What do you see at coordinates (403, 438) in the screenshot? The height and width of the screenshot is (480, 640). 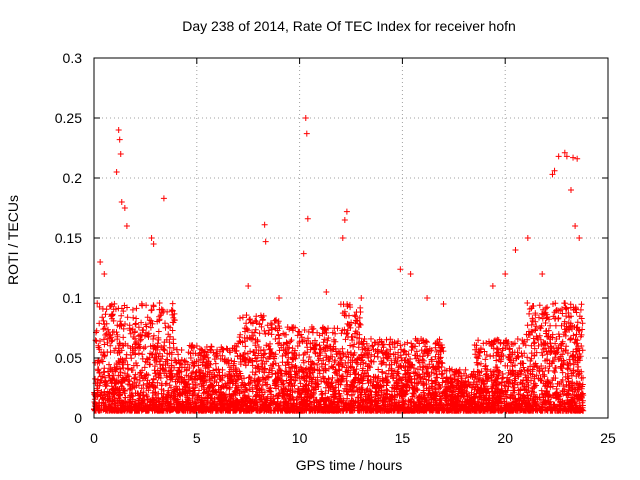 I see `x-tick-label: 15` at bounding box center [403, 438].